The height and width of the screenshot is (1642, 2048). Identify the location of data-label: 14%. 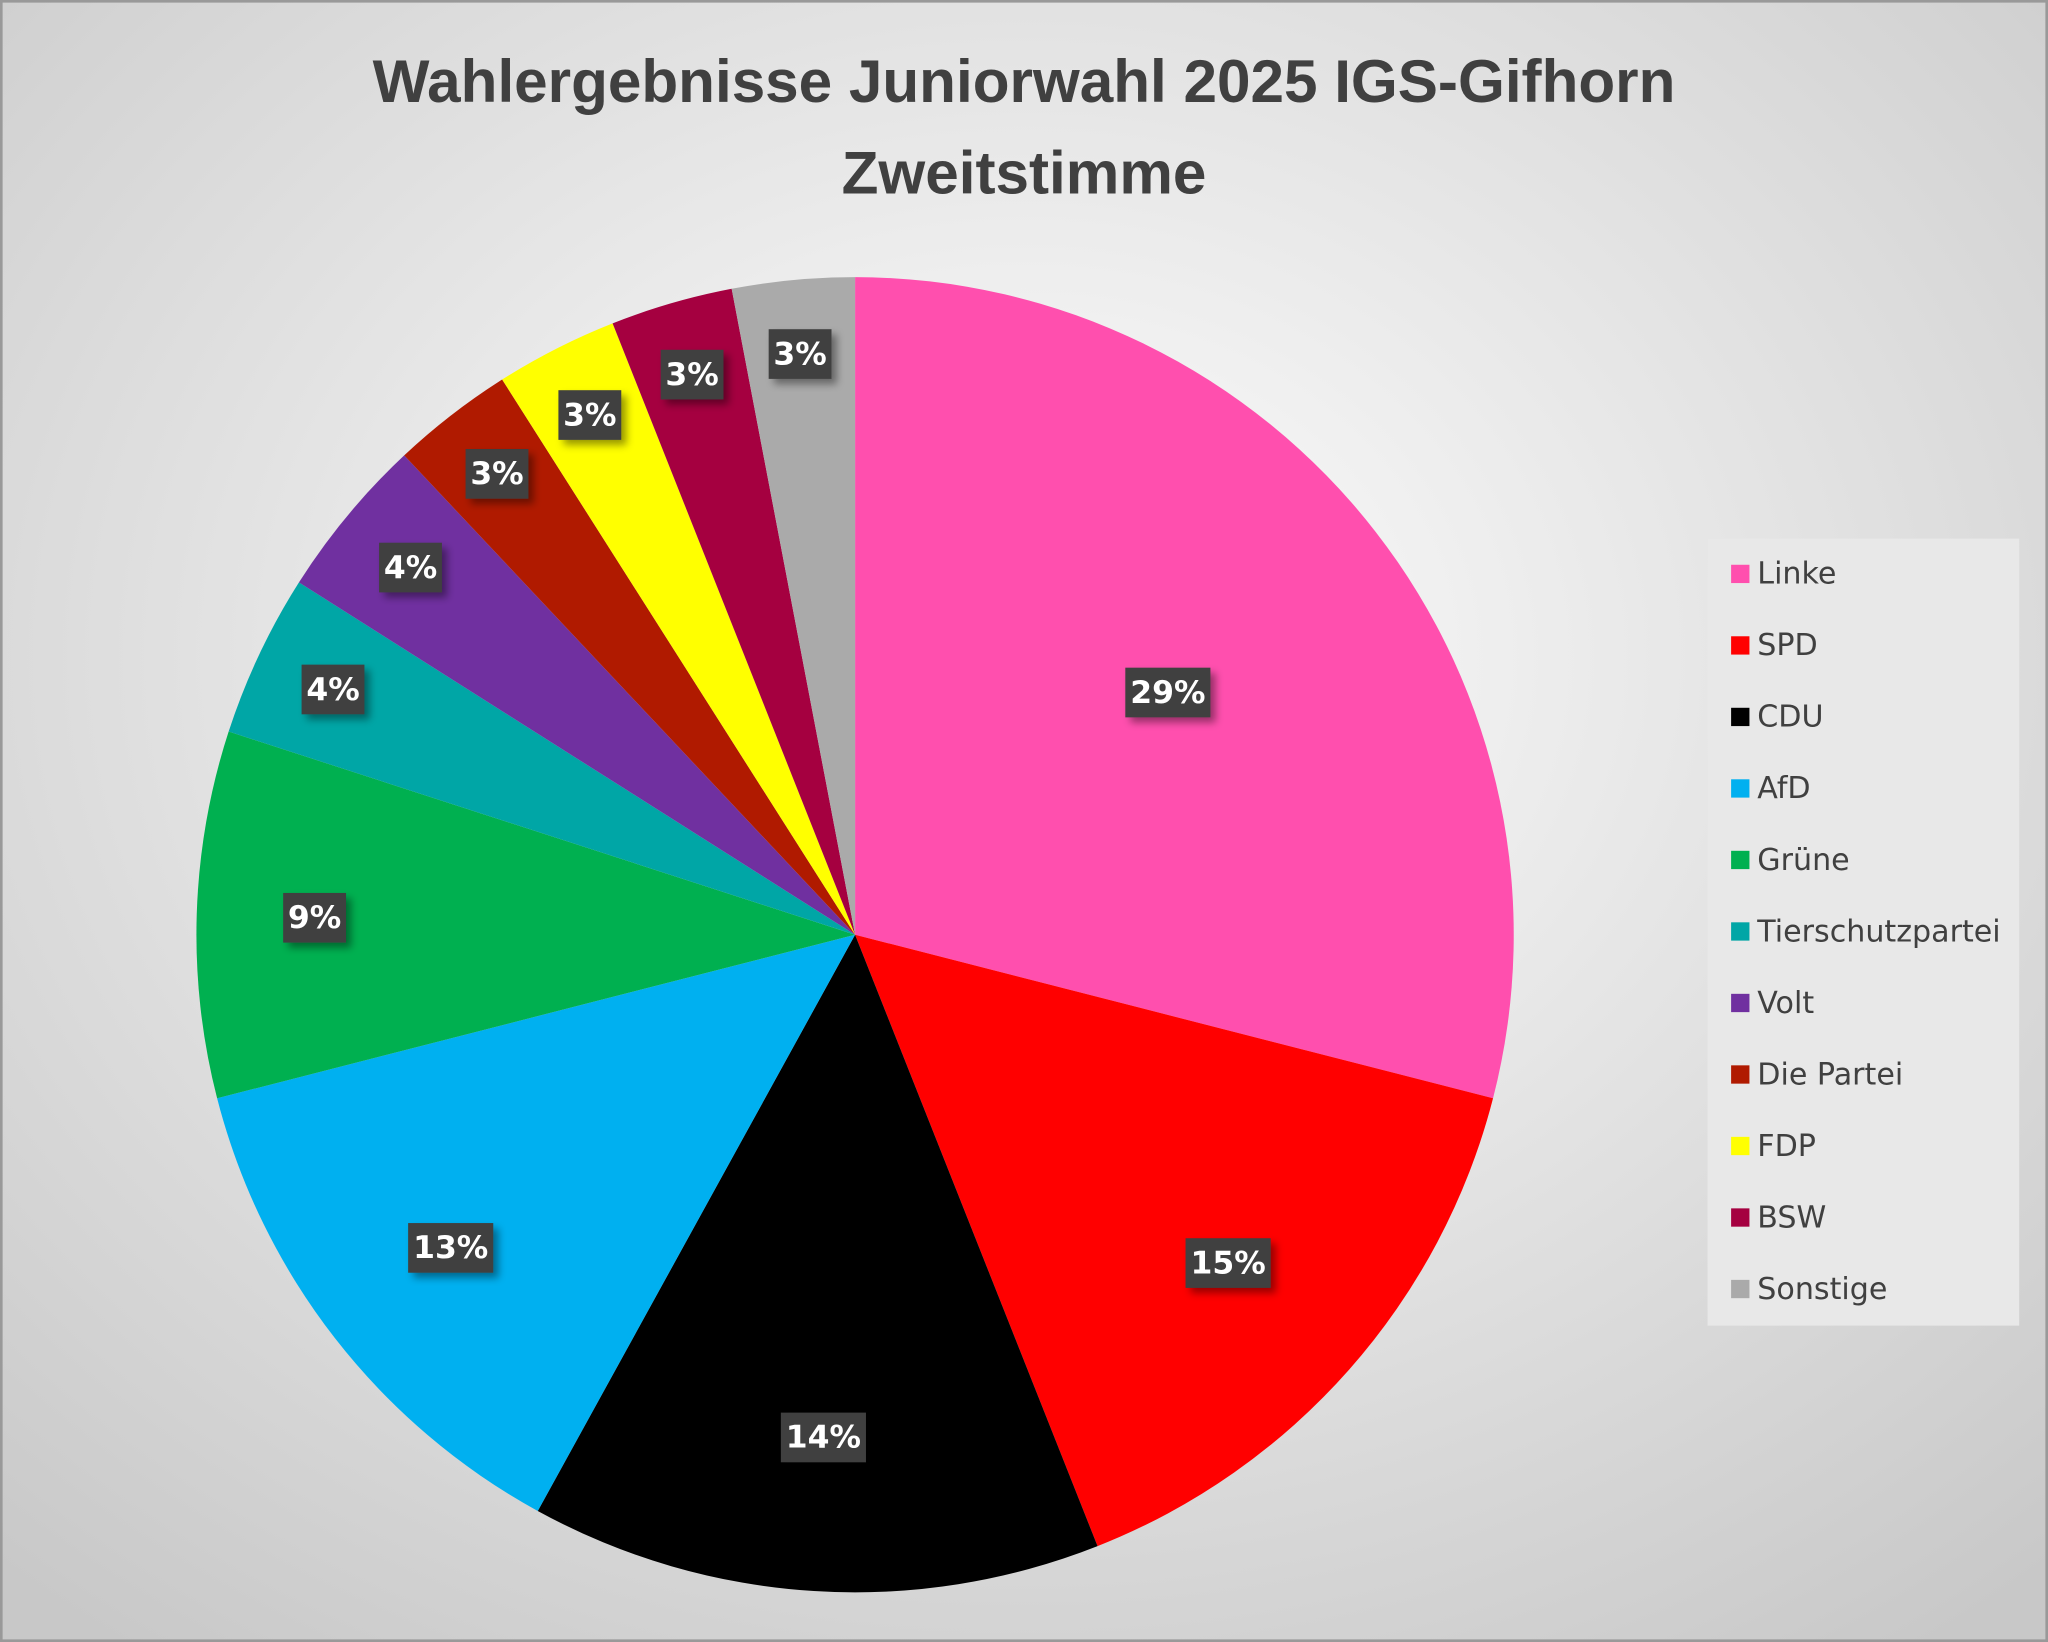
(823, 1438).